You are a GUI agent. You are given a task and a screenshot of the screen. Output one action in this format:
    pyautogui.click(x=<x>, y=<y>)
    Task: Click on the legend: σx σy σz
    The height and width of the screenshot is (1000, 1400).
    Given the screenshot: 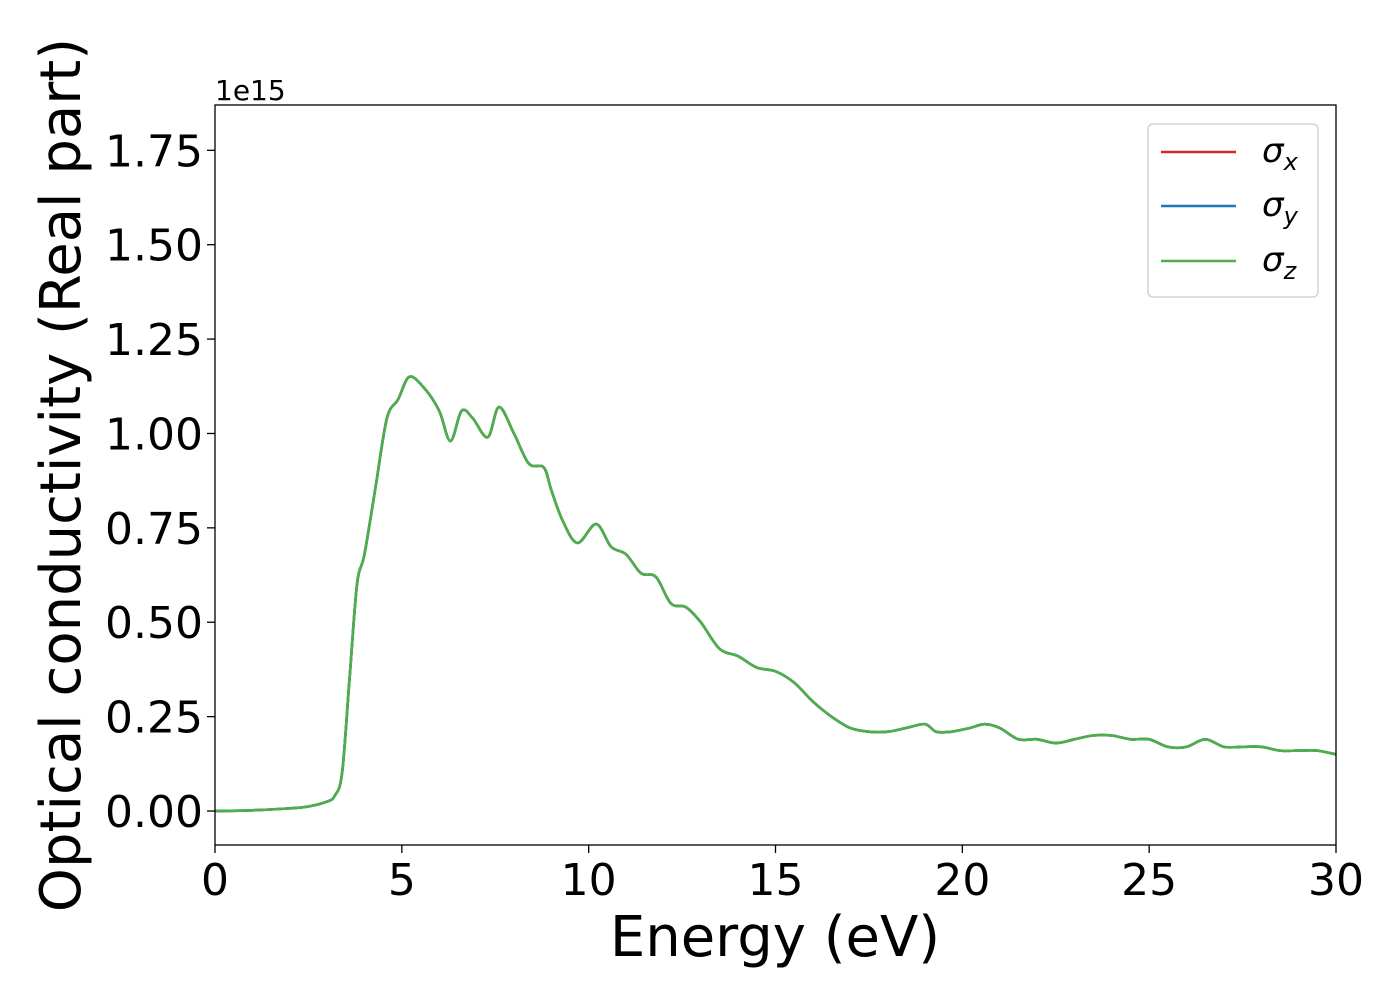 What is the action you would take?
    pyautogui.click(x=1233, y=210)
    